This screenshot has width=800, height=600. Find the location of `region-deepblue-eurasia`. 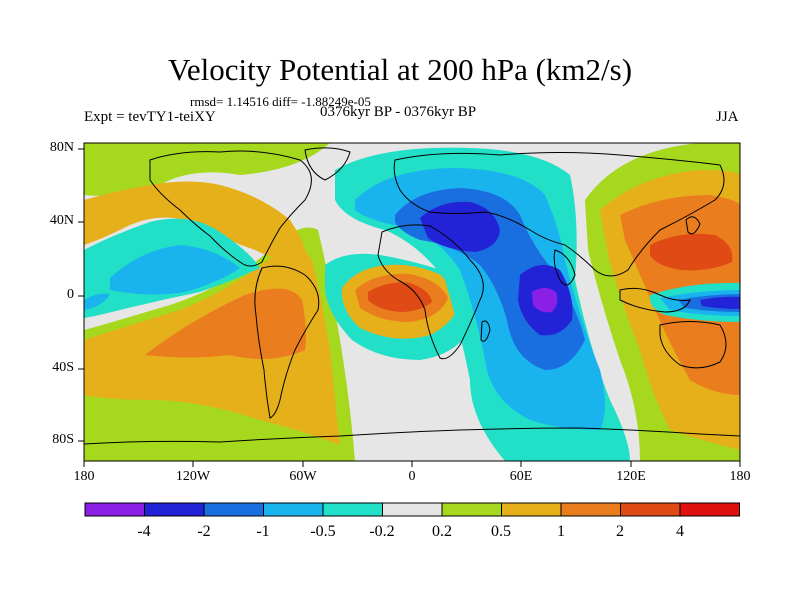

region-deepblue-eurasia is located at coordinates (460, 226).